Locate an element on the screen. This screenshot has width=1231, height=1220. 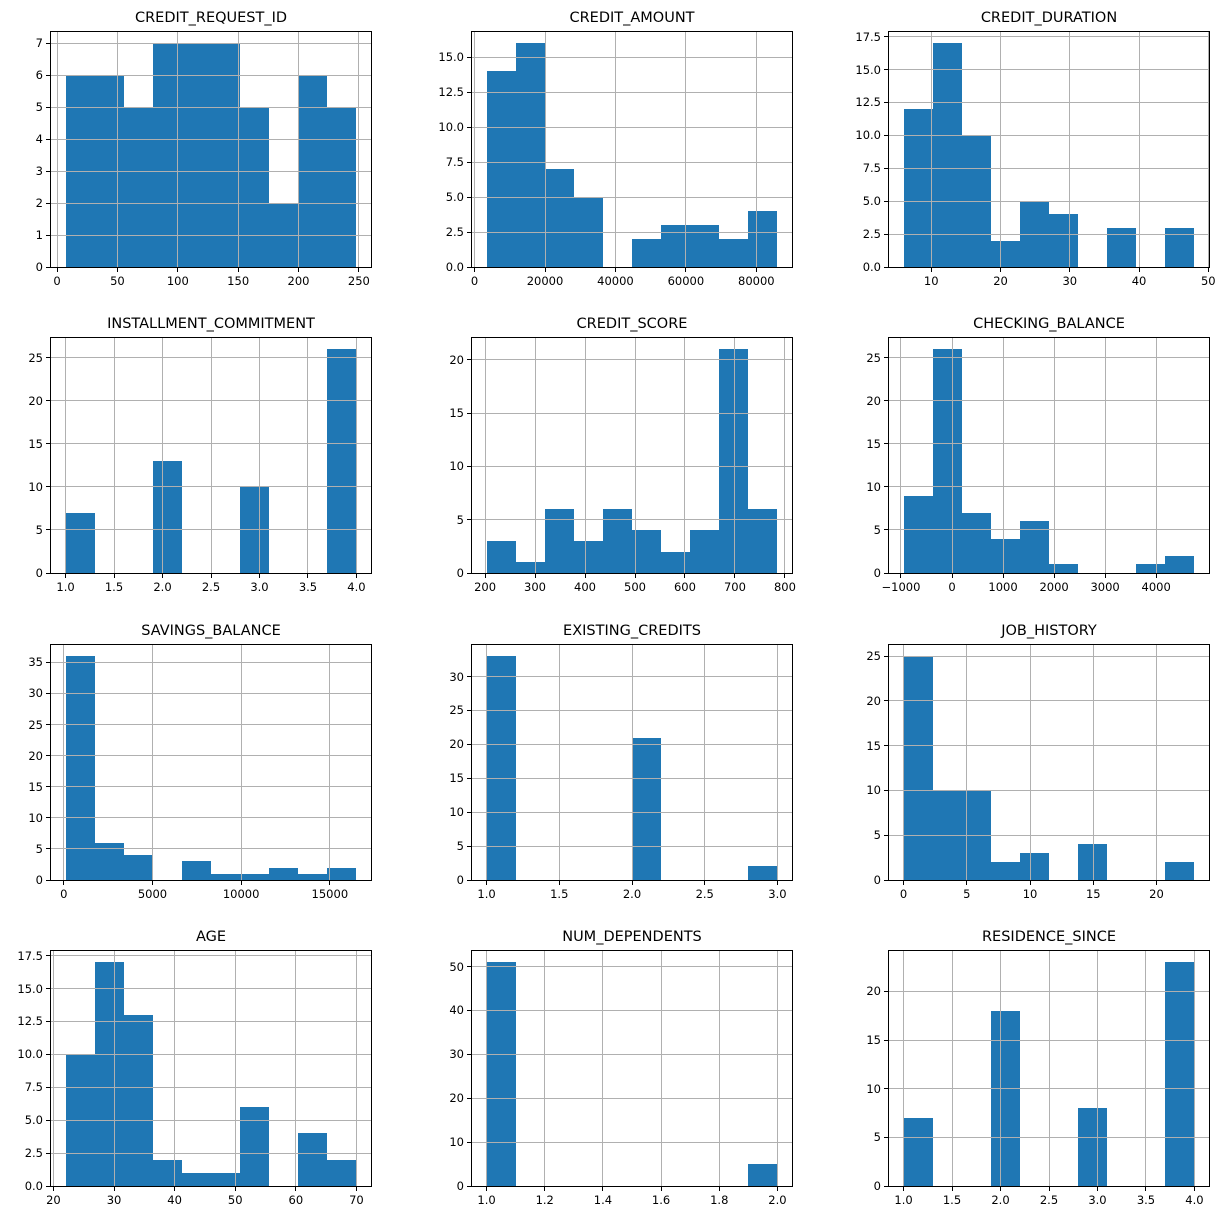
x-tick-label: 600 is located at coordinates (684, 587).